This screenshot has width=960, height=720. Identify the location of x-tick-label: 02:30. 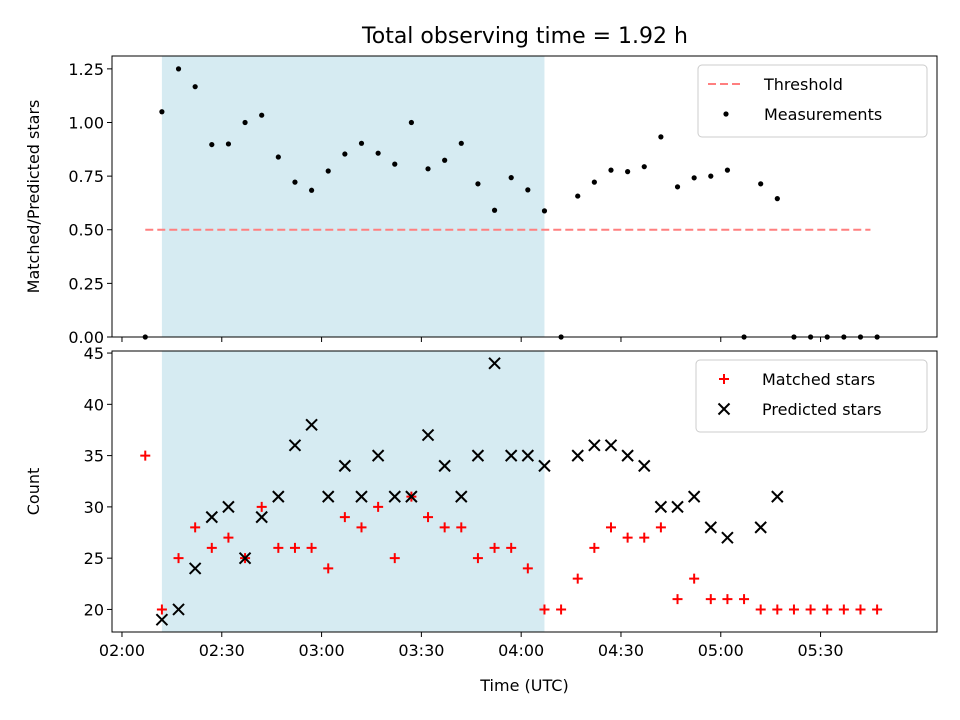
(222, 650).